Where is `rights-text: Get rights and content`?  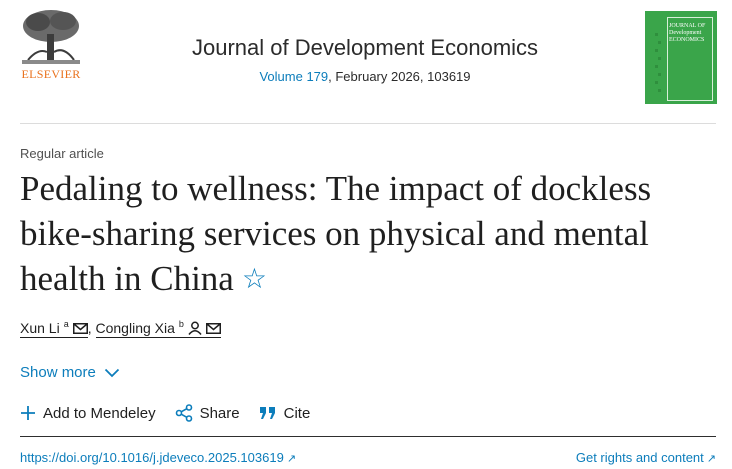
rights-text: Get rights and content is located at coordinates (639, 457).